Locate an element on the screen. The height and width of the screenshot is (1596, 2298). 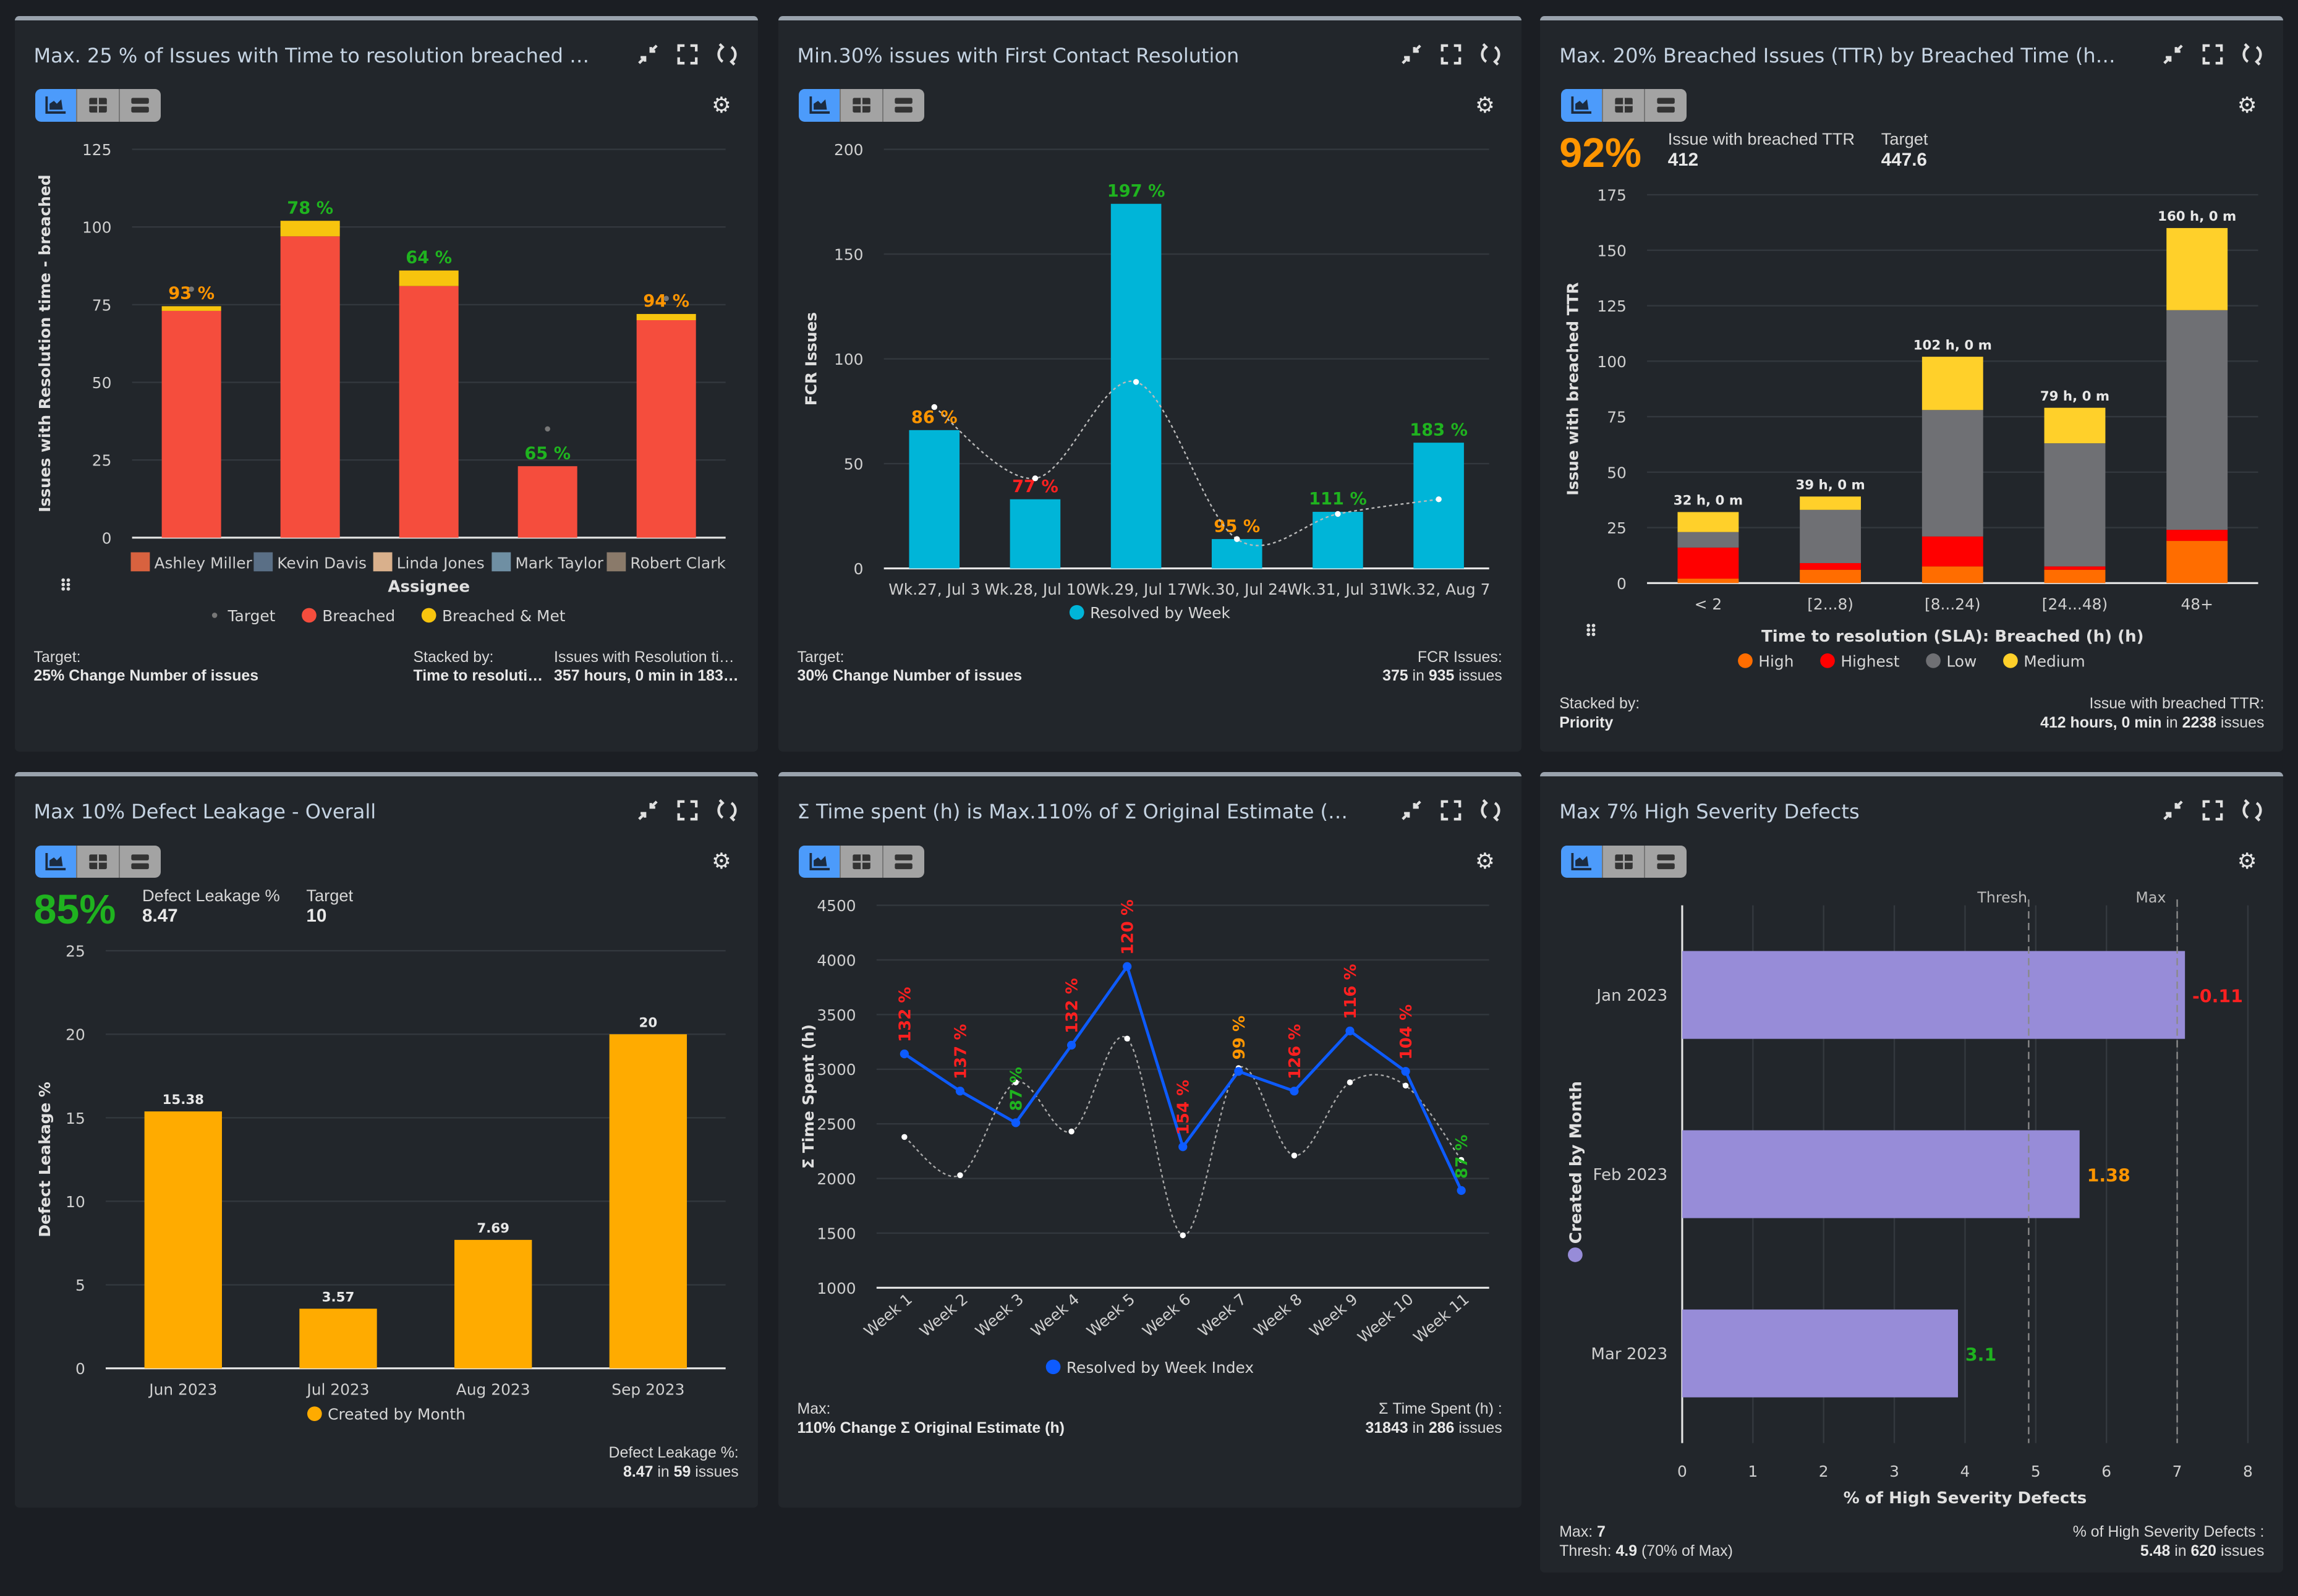
legend-item: Breached & Met is located at coordinates (493, 616).